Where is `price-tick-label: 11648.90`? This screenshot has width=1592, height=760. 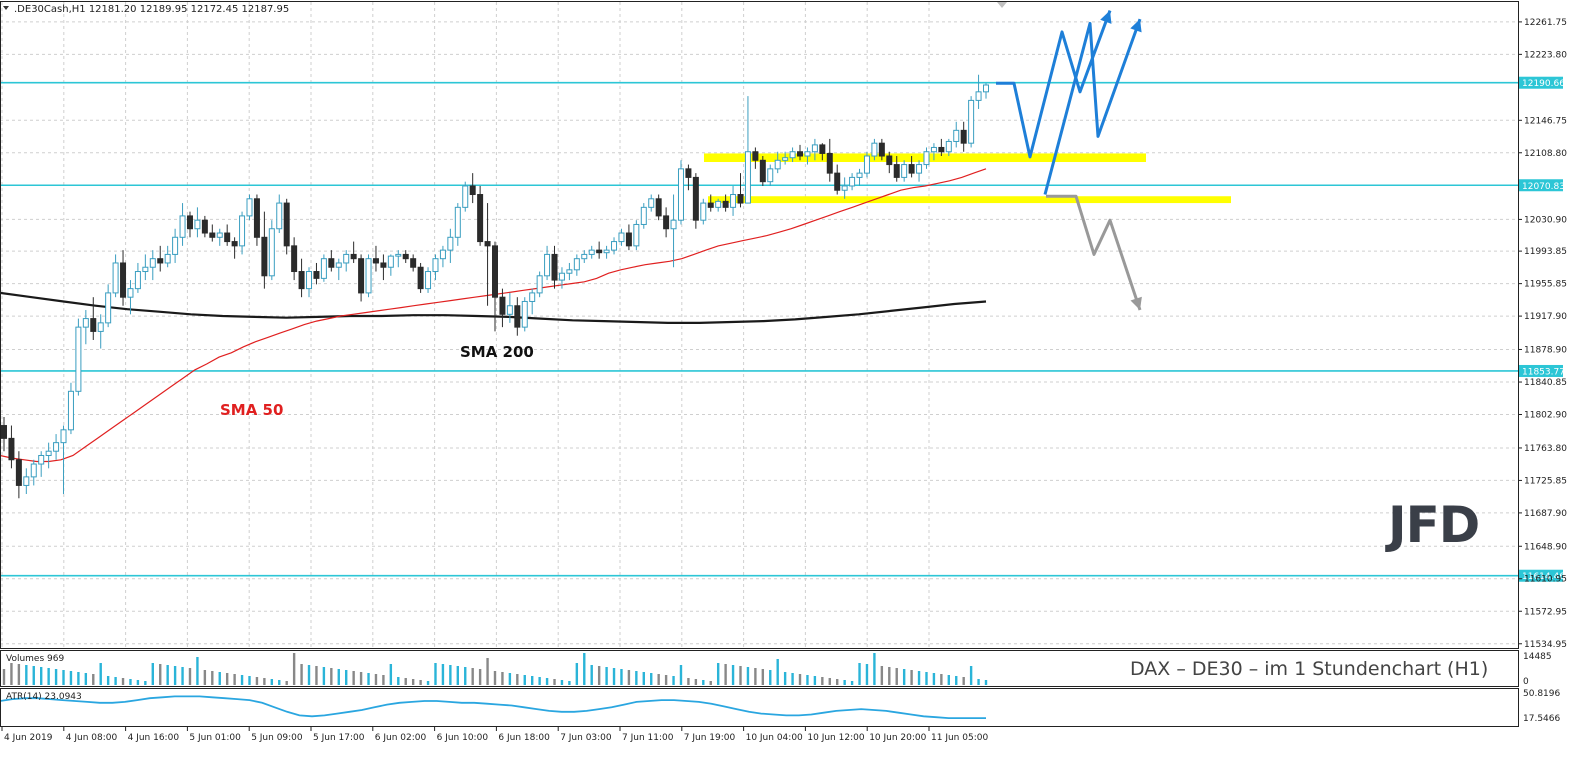 price-tick-label: 11648.90 is located at coordinates (1545, 547).